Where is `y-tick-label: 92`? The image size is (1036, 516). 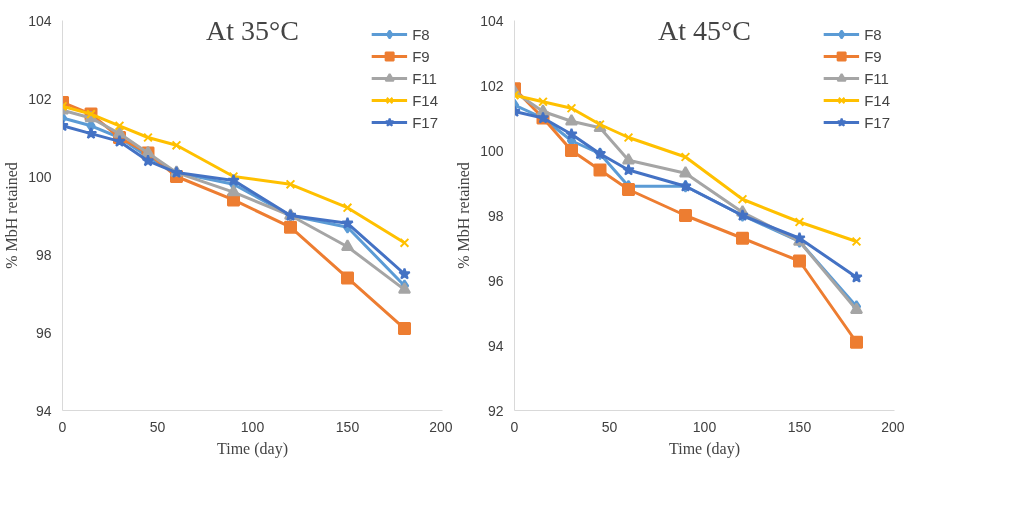
y-tick-label: 92 is located at coordinates (495, 410).